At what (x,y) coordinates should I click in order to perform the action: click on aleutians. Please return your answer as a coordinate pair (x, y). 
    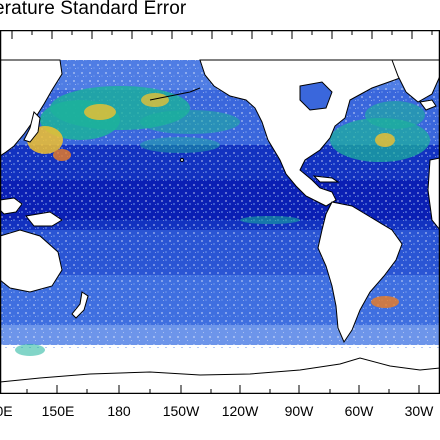
    Looking at the image, I should click on (175, 94).